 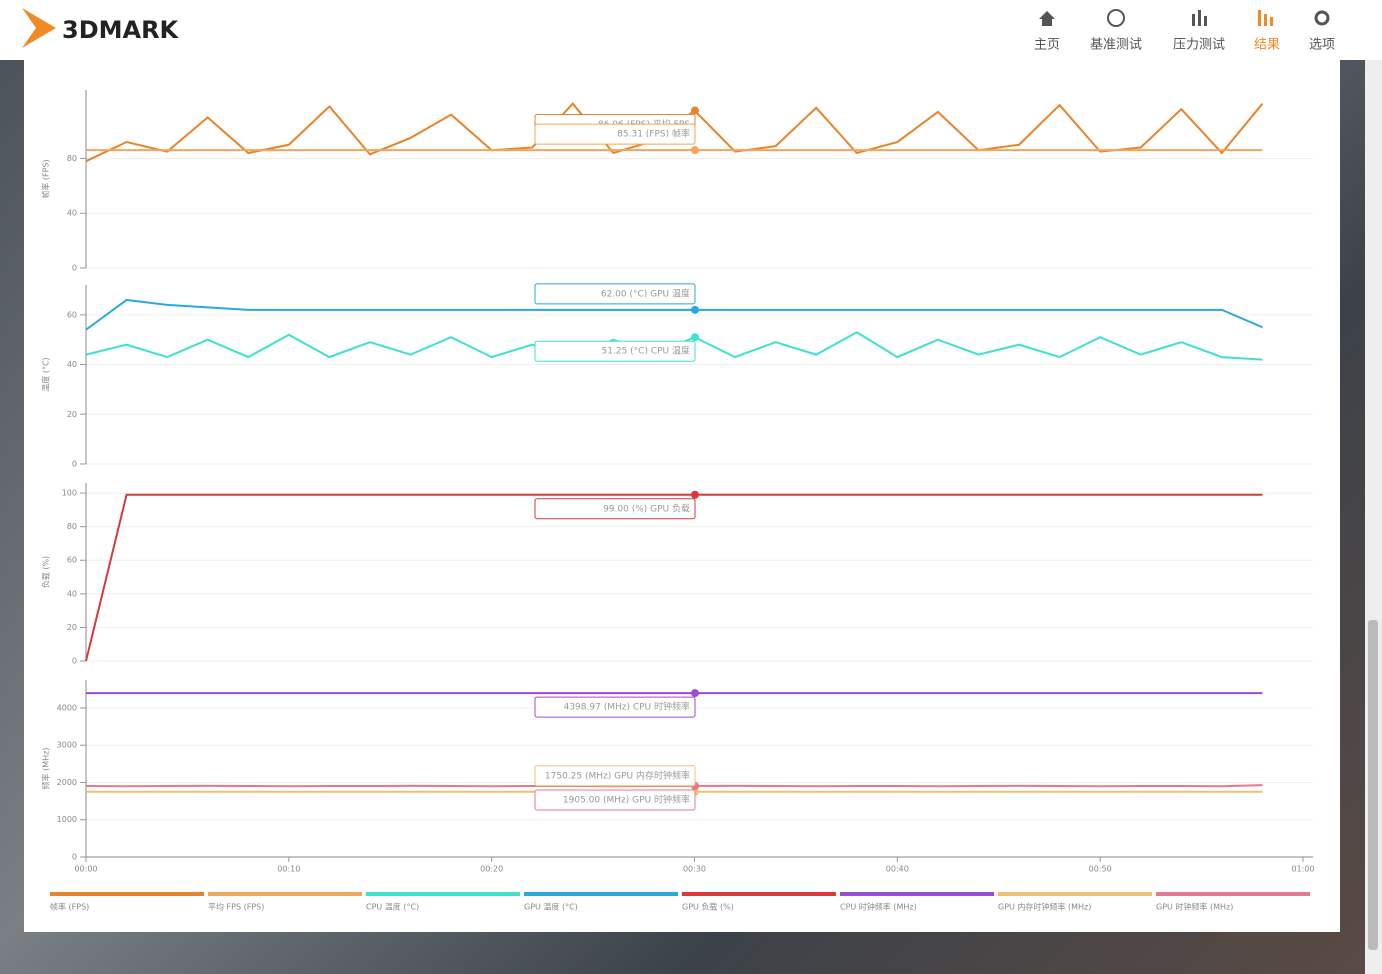 I want to click on x-tick-label: 01:00, so click(x=1302, y=869).